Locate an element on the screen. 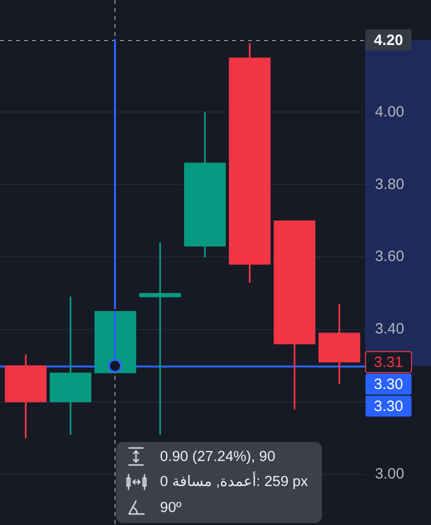  ref-line-label: 3.30 is located at coordinates (389, 385).